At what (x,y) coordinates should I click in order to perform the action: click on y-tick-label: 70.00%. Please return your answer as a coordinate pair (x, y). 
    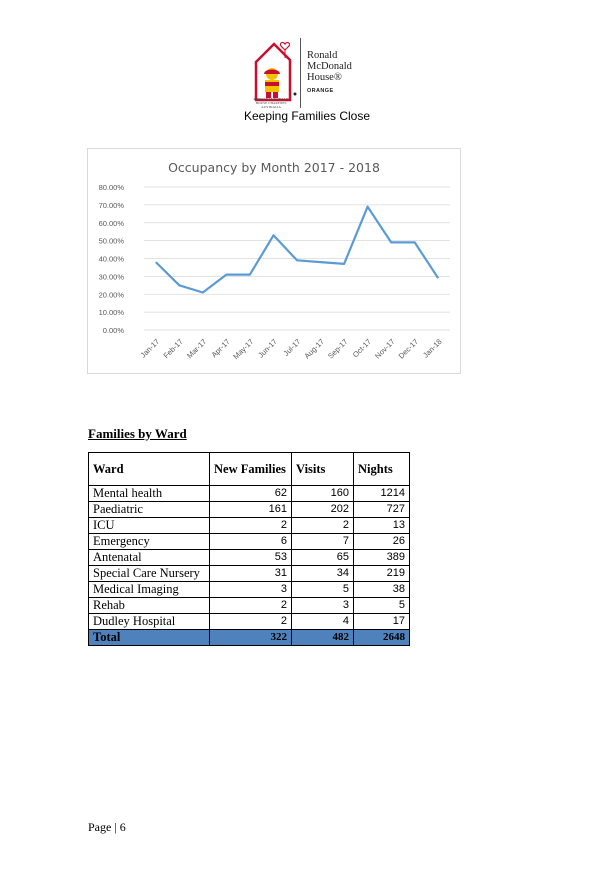
    Looking at the image, I should click on (112, 205).